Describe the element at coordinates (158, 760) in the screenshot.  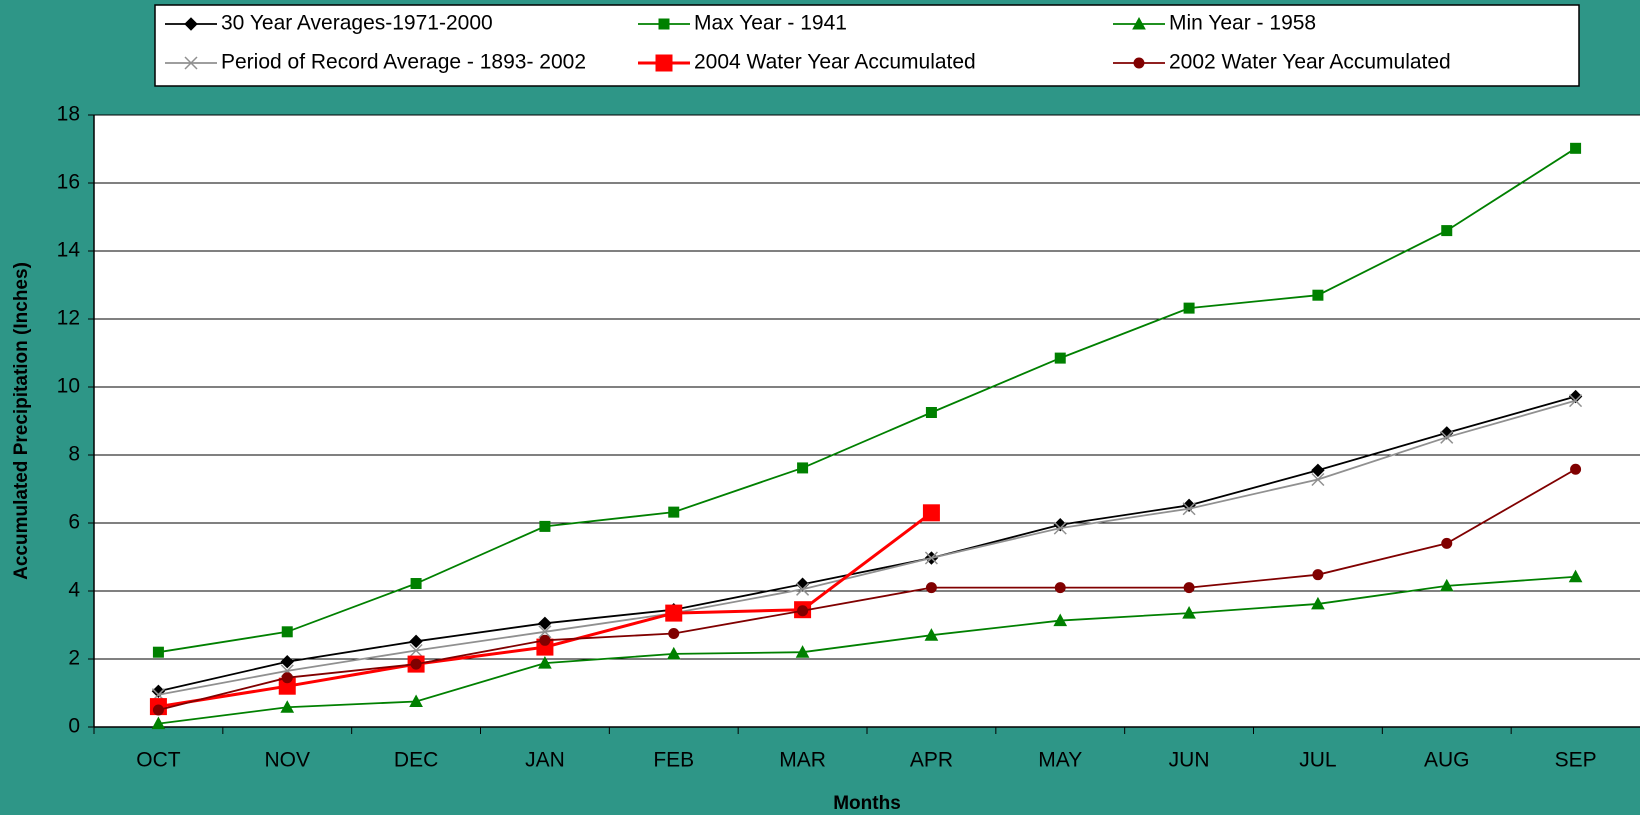
I see `x-tick-label: OCT` at that location.